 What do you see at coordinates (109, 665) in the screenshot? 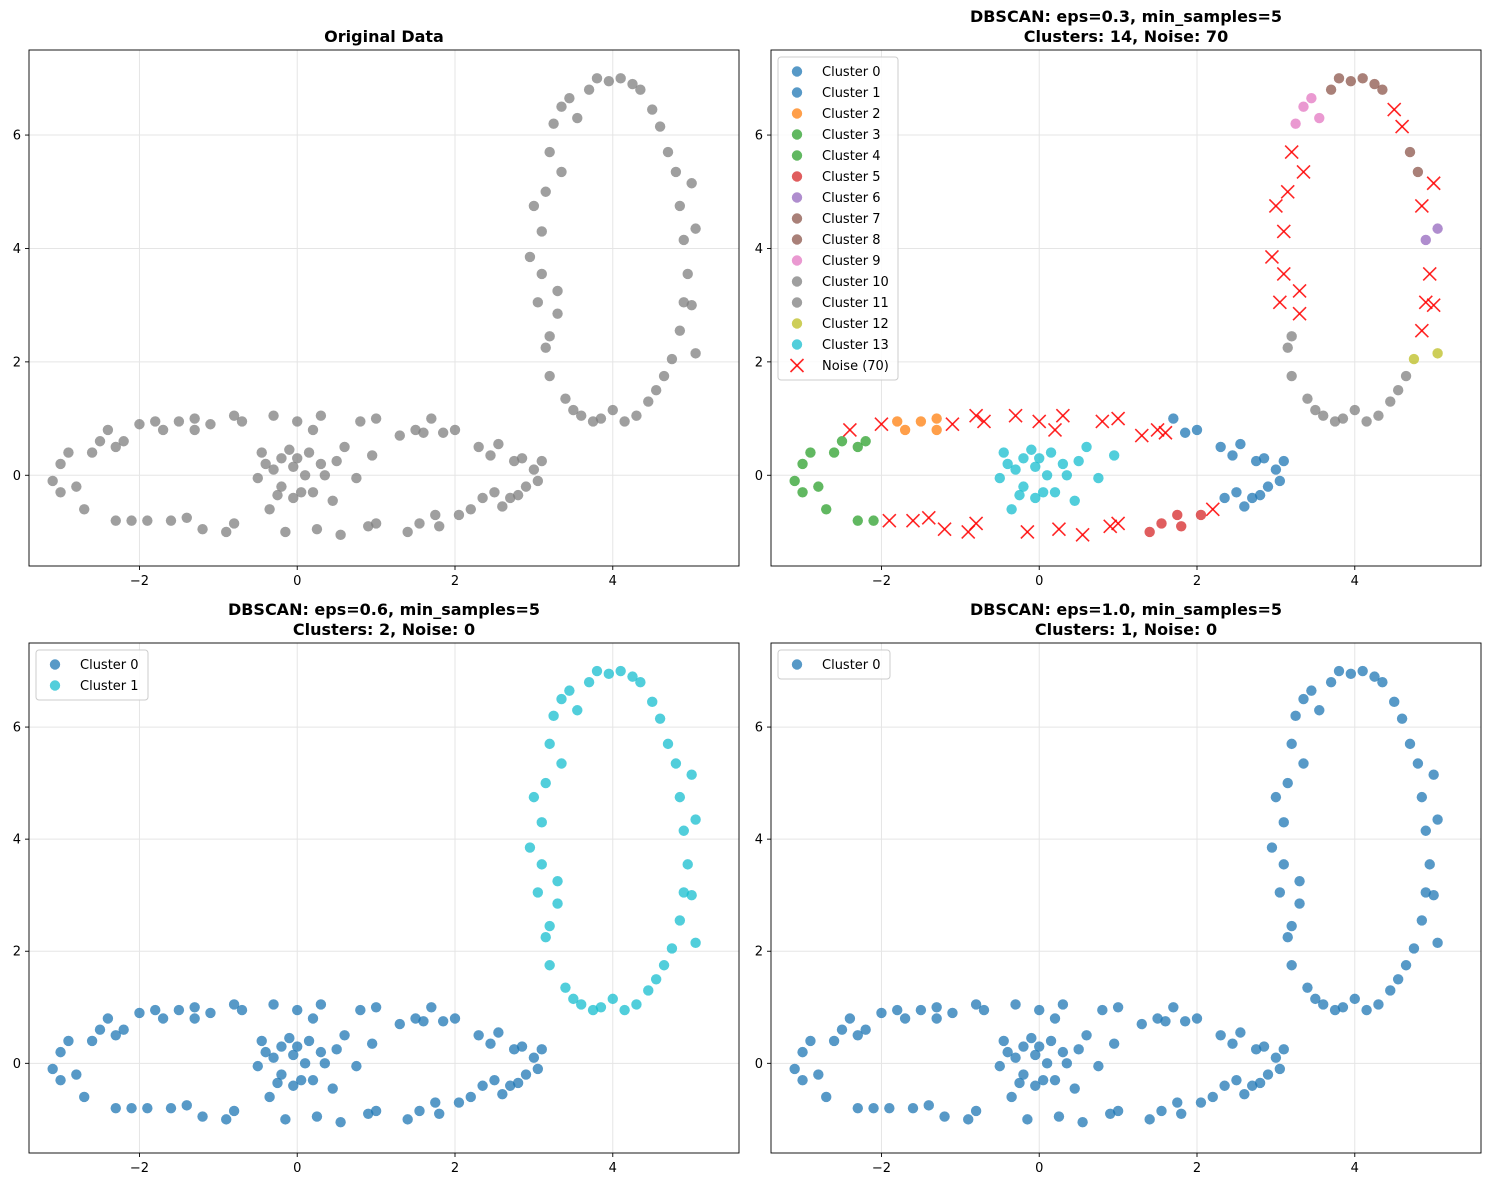
I see `legend-label: Cluster 0` at bounding box center [109, 665].